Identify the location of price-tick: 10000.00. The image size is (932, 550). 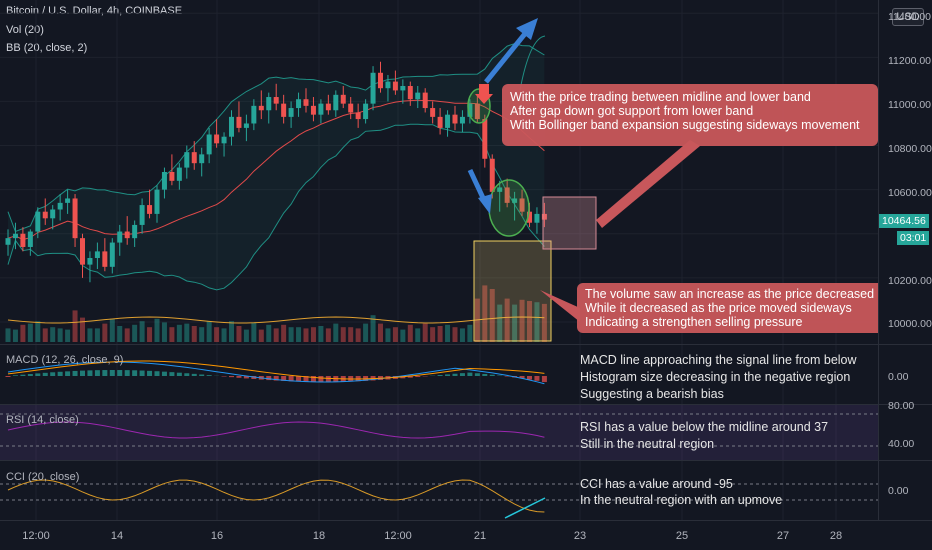
(910, 324).